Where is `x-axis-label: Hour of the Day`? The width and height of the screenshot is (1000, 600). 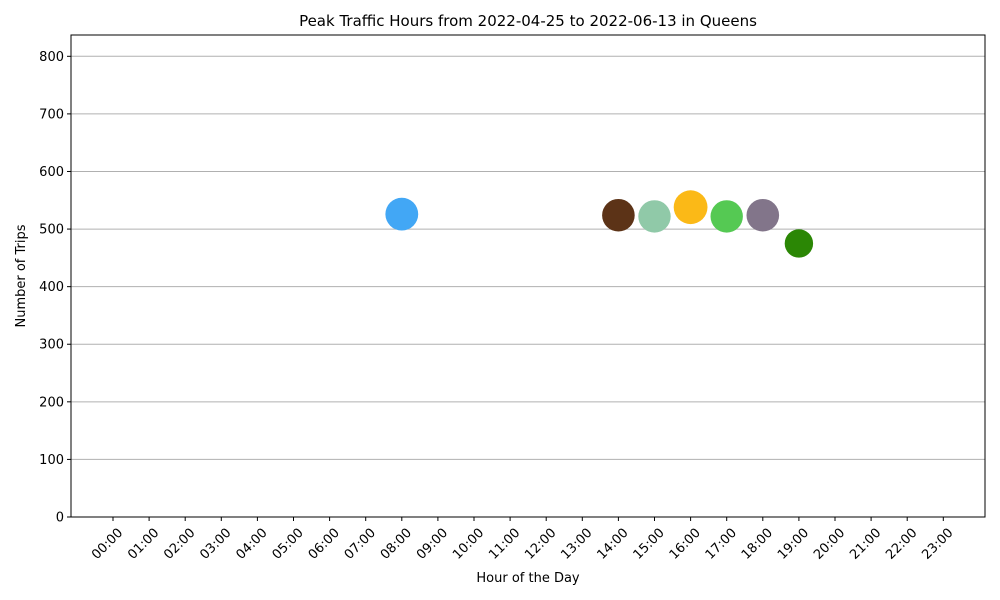 x-axis-label: Hour of the Day is located at coordinates (528, 578).